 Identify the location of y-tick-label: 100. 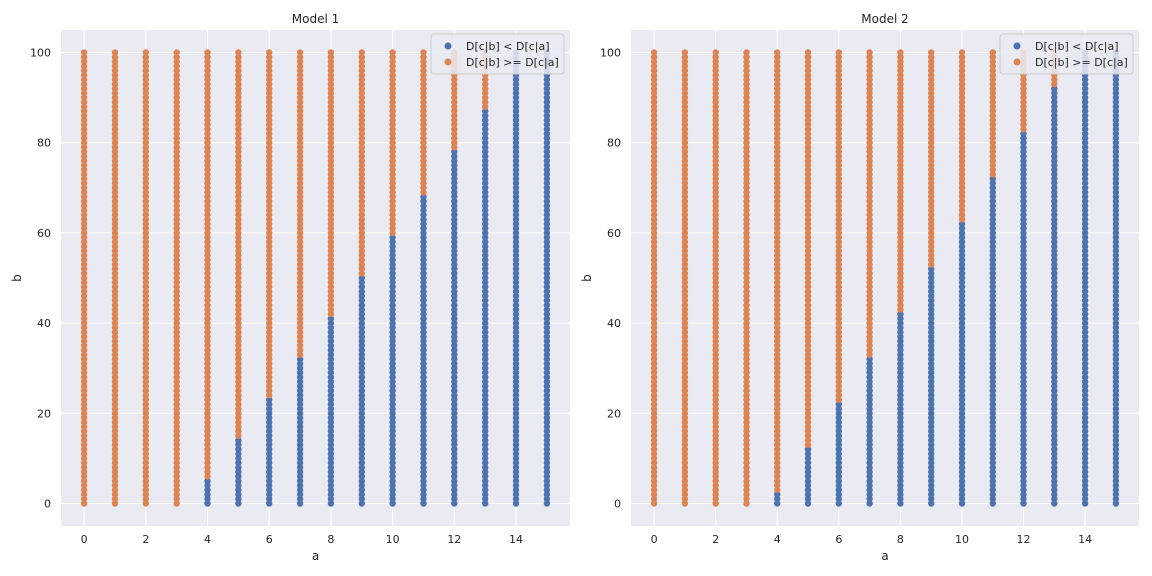
(40, 53).